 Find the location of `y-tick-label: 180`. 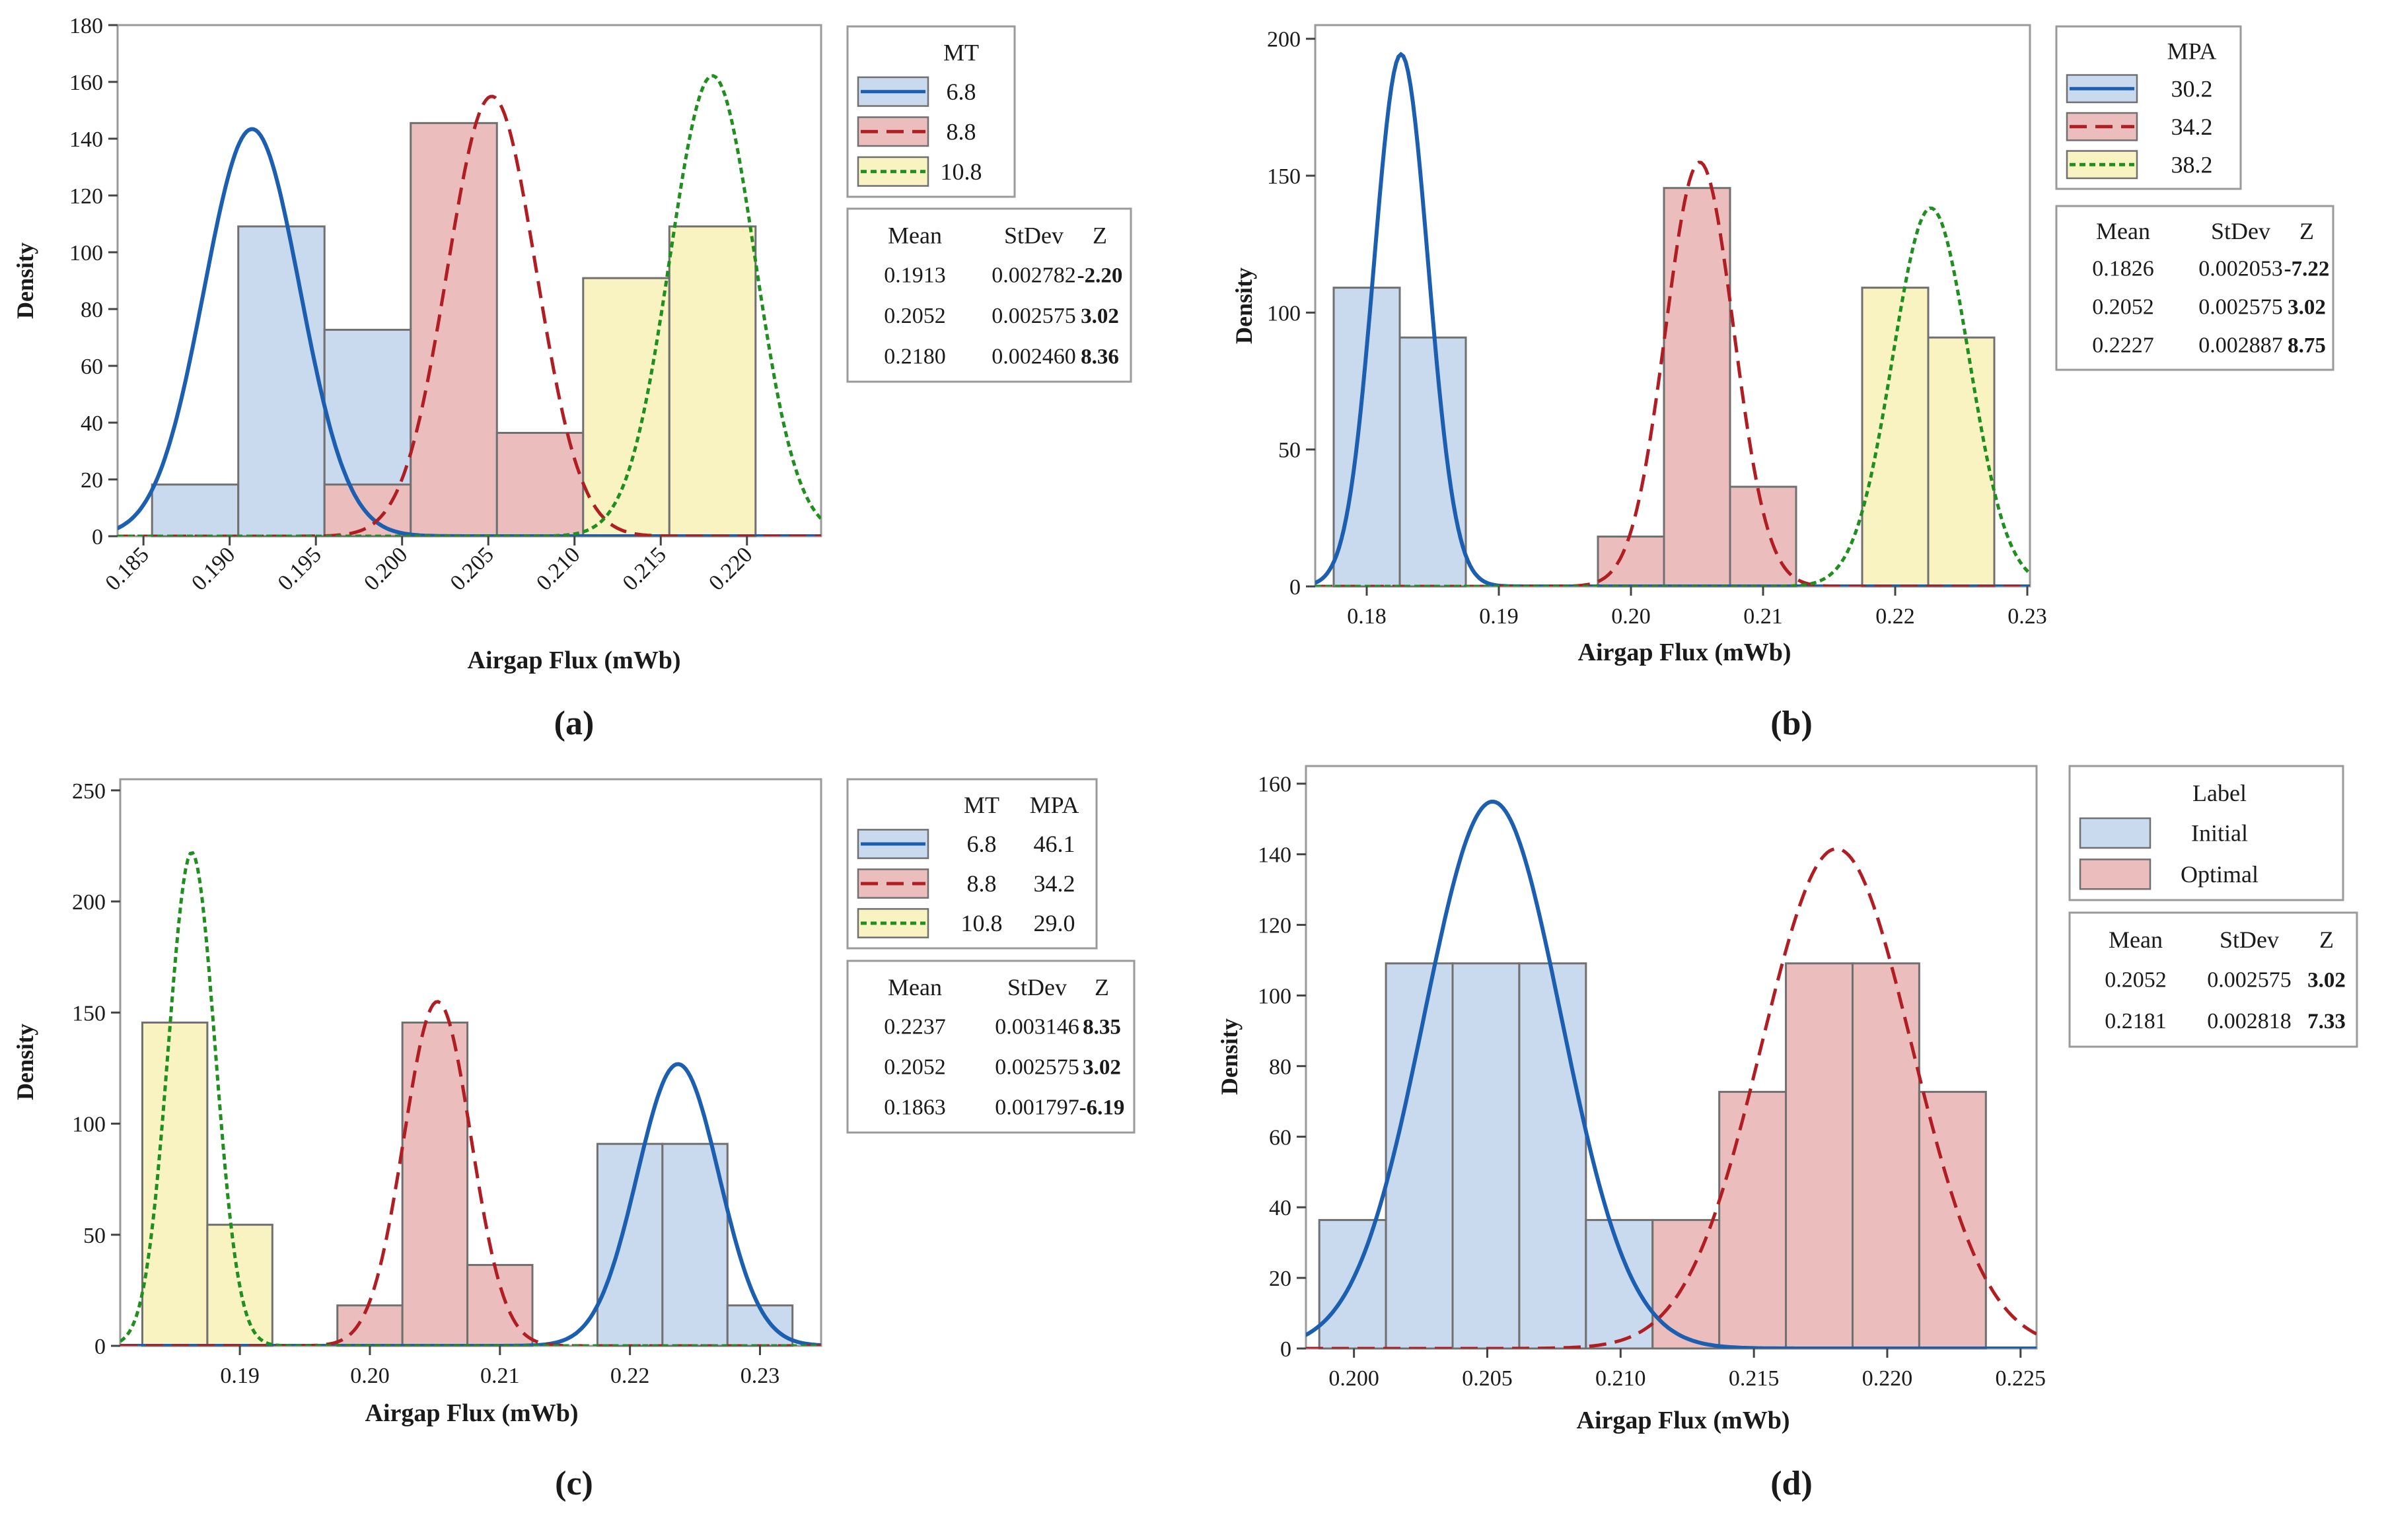

y-tick-label: 180 is located at coordinates (86, 26).